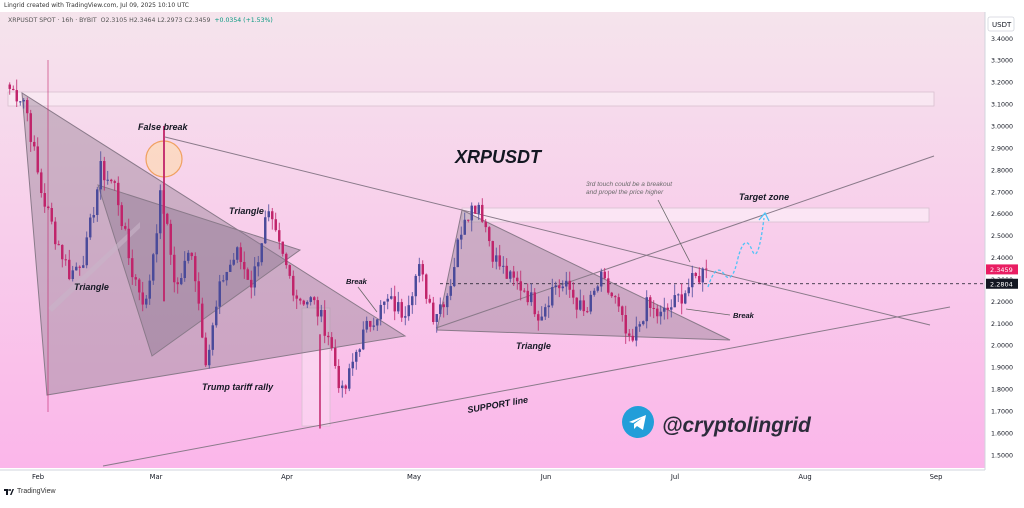  Describe the element at coordinates (637, 422) in the screenshot. I see `telegram-plane-icon` at that location.